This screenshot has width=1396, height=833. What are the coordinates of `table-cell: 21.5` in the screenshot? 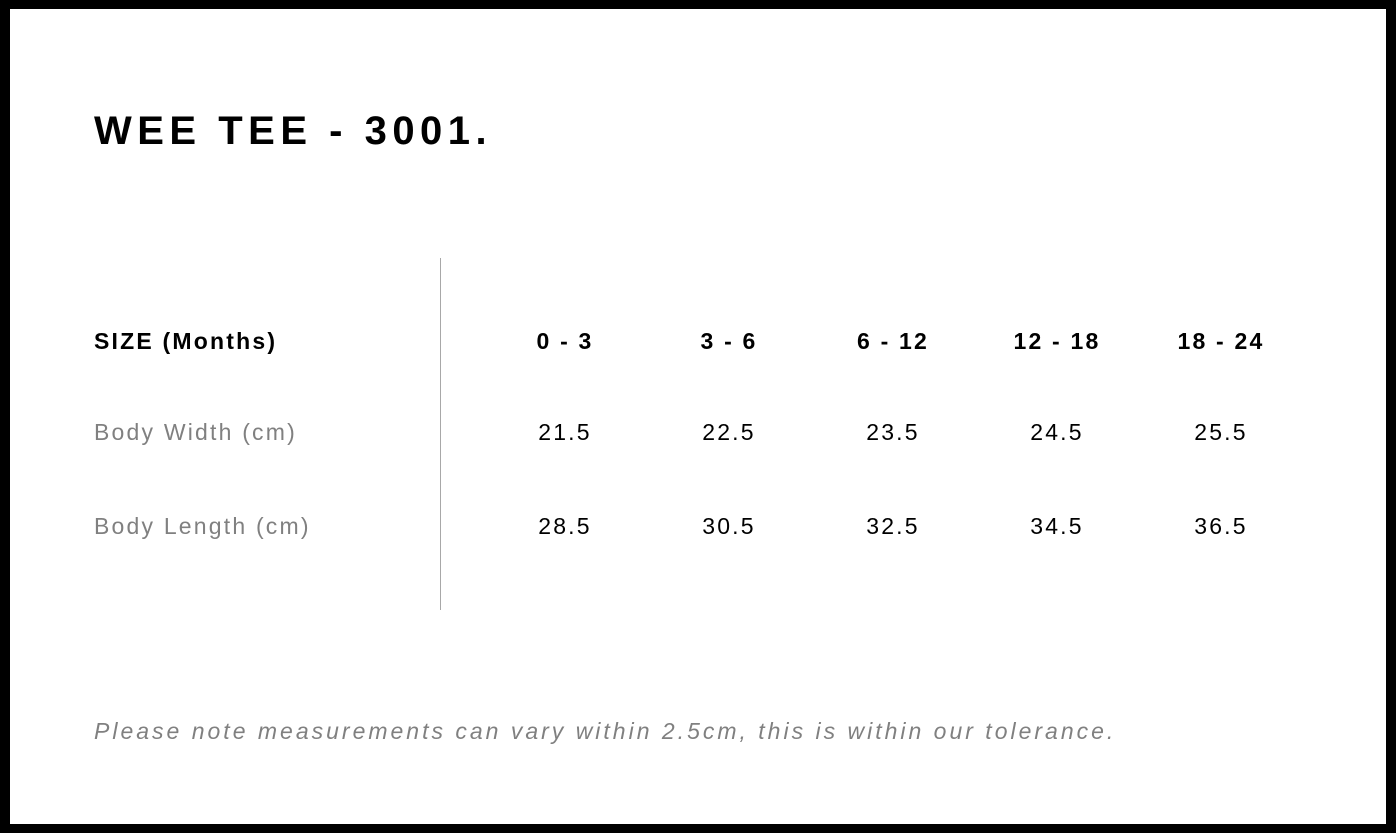 It's located at (565, 432).